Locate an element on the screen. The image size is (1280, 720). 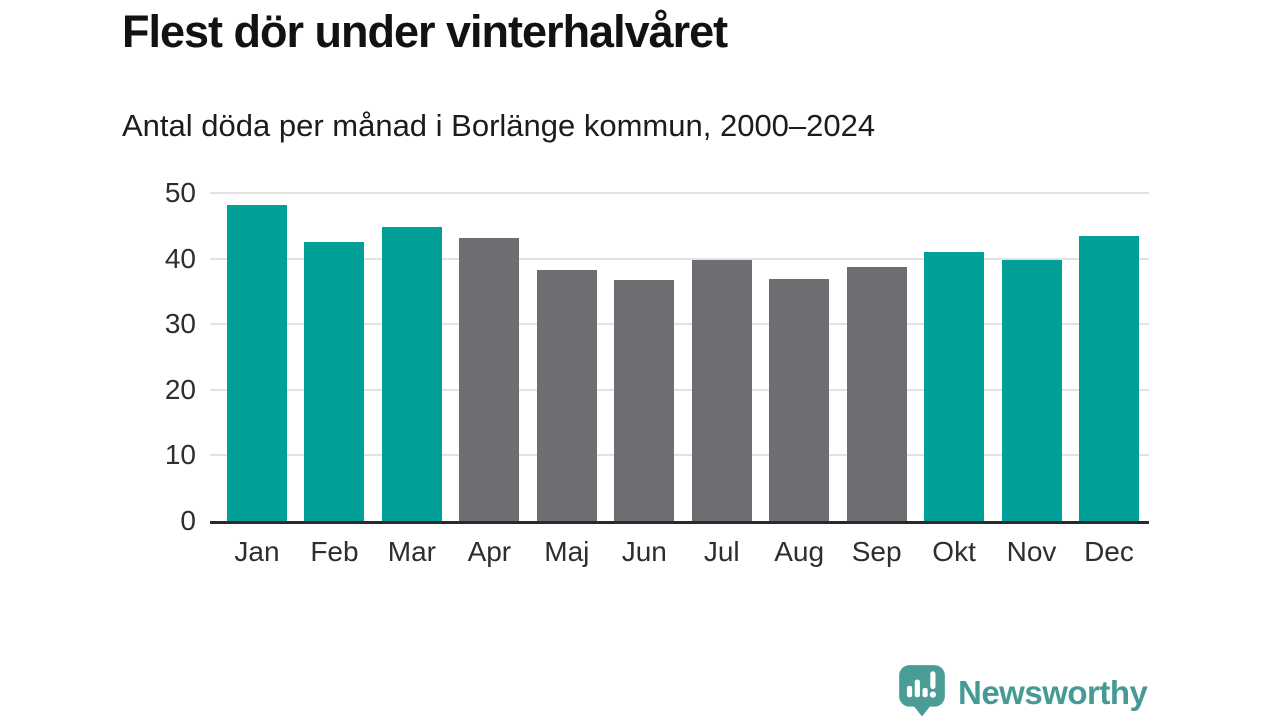
bar-jun is located at coordinates (644, 400).